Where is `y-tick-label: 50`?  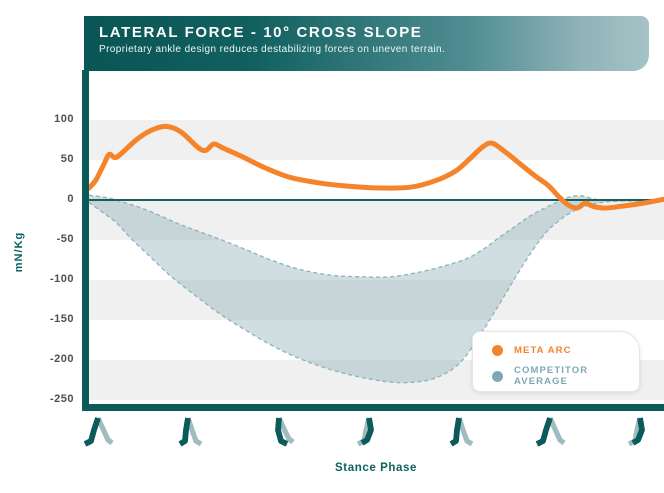
y-tick-label: 50 is located at coordinates (67, 159).